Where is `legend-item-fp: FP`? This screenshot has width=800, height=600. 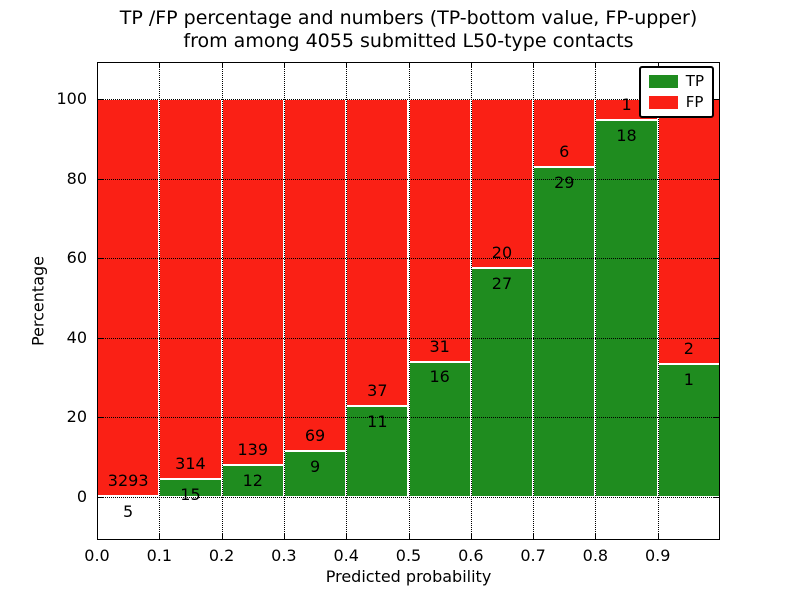
legend-item-fp: FP is located at coordinates (676, 102).